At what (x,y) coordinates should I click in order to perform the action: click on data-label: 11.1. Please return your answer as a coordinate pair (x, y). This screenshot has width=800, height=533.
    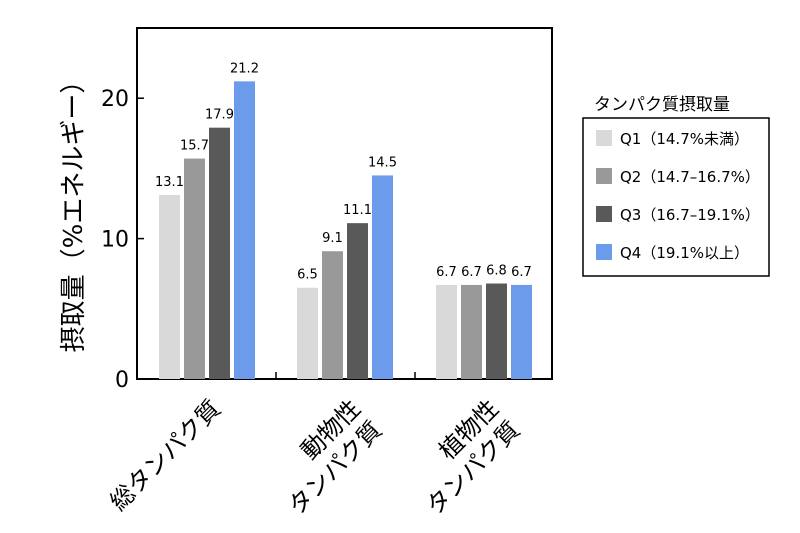
    Looking at the image, I should click on (357, 210).